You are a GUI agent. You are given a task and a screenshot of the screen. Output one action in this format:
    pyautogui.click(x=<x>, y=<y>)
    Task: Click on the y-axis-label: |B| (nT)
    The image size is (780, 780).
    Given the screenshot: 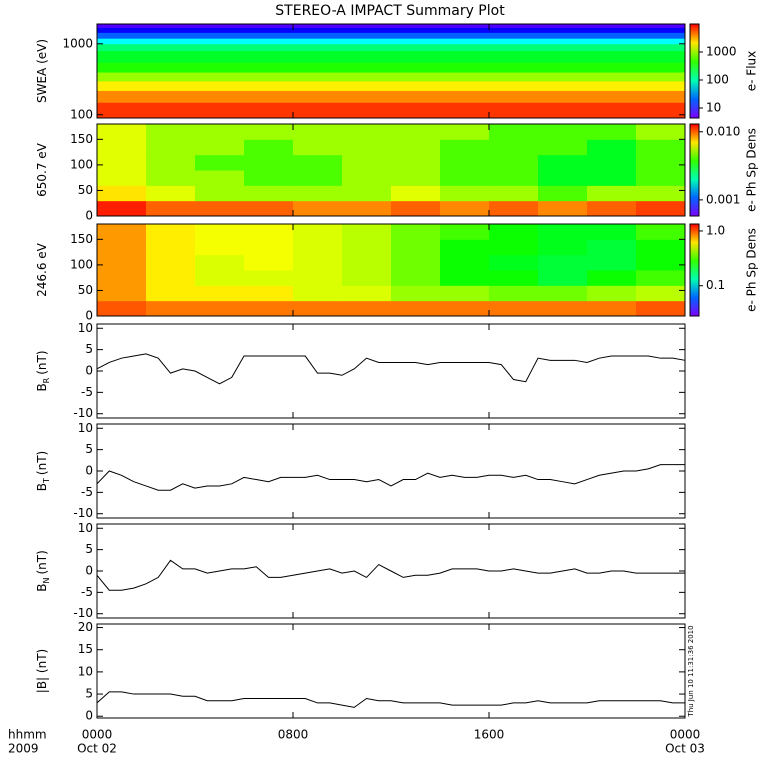 What is the action you would take?
    pyautogui.click(x=42, y=671)
    